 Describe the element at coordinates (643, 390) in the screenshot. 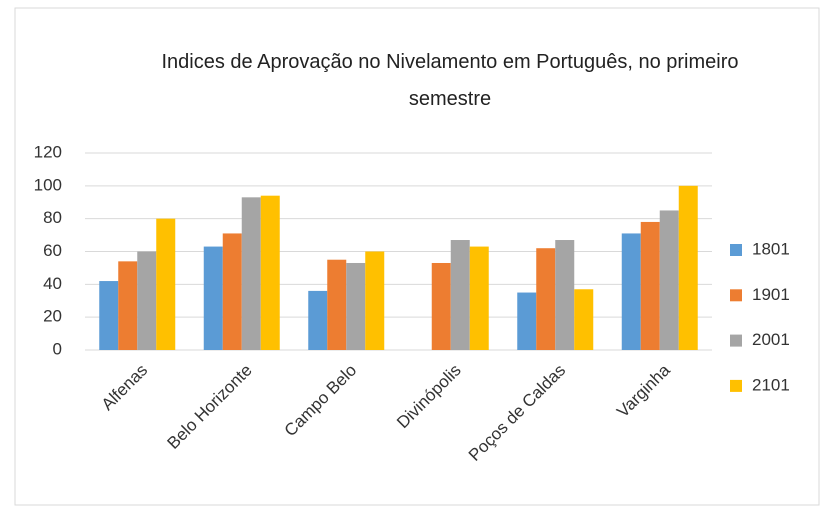

I see `x-tick-label: Varginha` at that location.